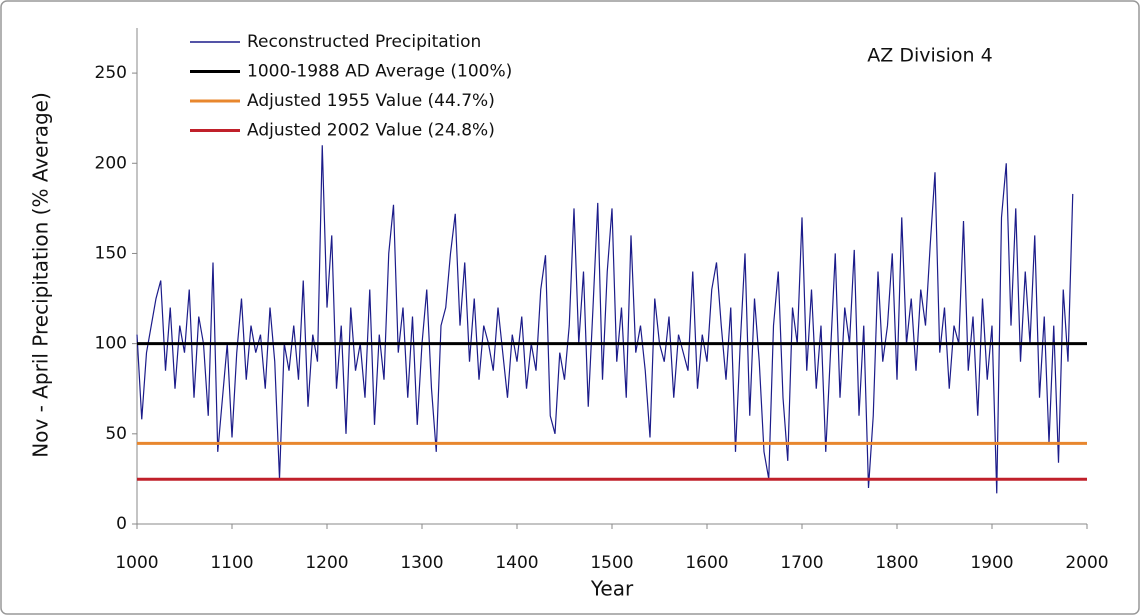 The width and height of the screenshot is (1140, 615). I want to click on y-tick-label: 100, so click(111, 344).